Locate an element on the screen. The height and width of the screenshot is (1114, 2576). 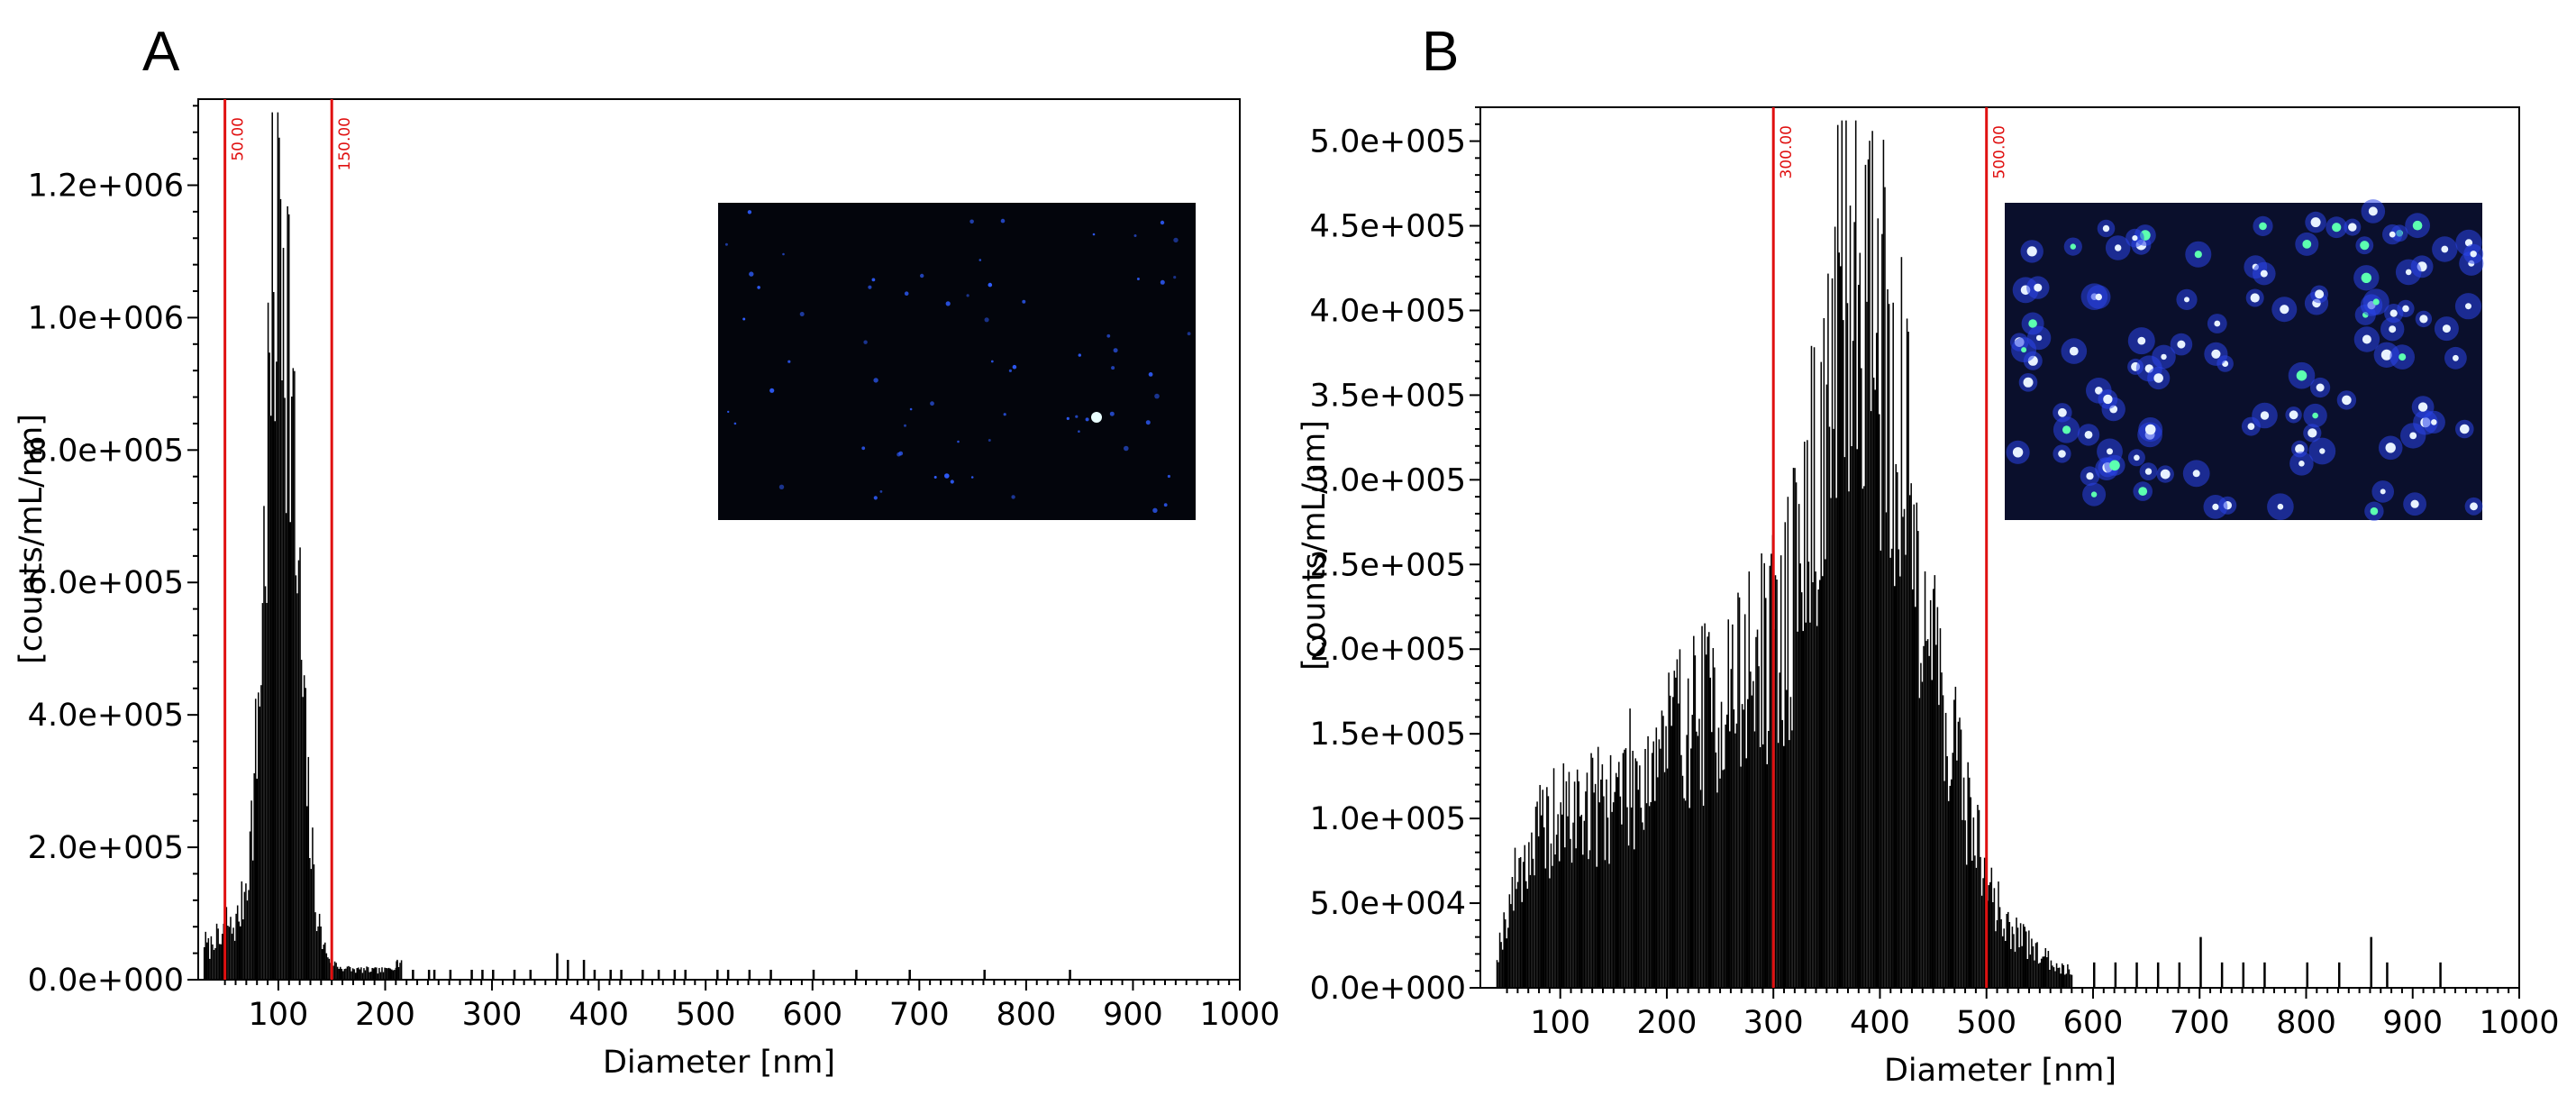
x-tick-label: 1000 is located at coordinates (2519, 1023).